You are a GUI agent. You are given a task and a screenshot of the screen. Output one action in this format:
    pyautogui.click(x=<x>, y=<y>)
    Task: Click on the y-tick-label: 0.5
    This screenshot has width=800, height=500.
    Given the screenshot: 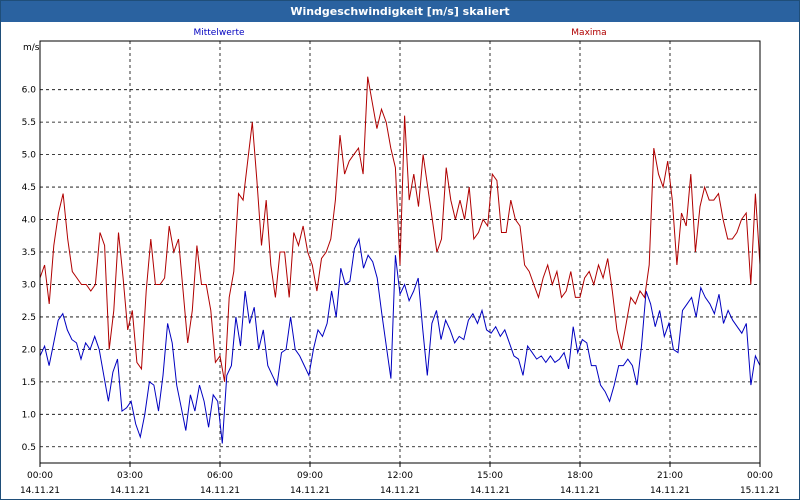 What is the action you would take?
    pyautogui.click(x=29, y=448)
    